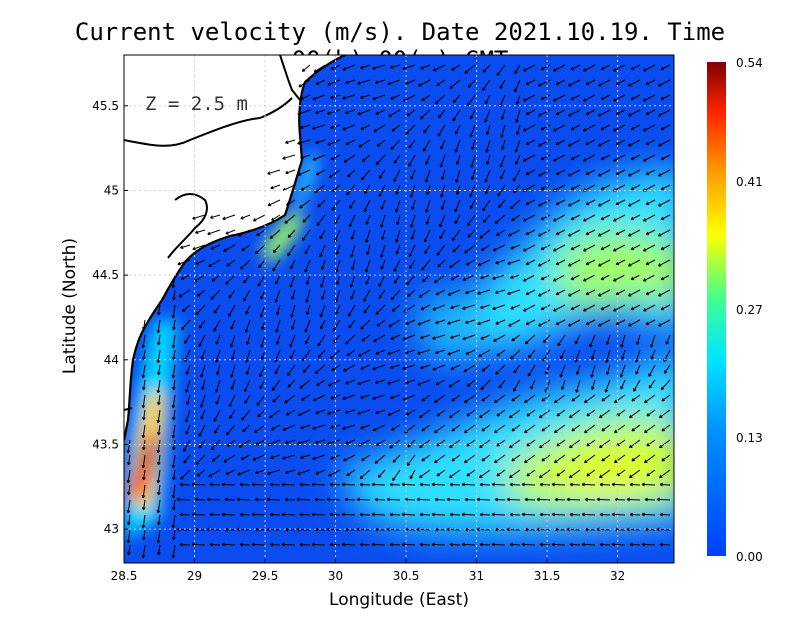 The width and height of the screenshot is (800, 618). What do you see at coordinates (749, 438) in the screenshot?
I see `colorbar-tick-label: 0.13` at bounding box center [749, 438].